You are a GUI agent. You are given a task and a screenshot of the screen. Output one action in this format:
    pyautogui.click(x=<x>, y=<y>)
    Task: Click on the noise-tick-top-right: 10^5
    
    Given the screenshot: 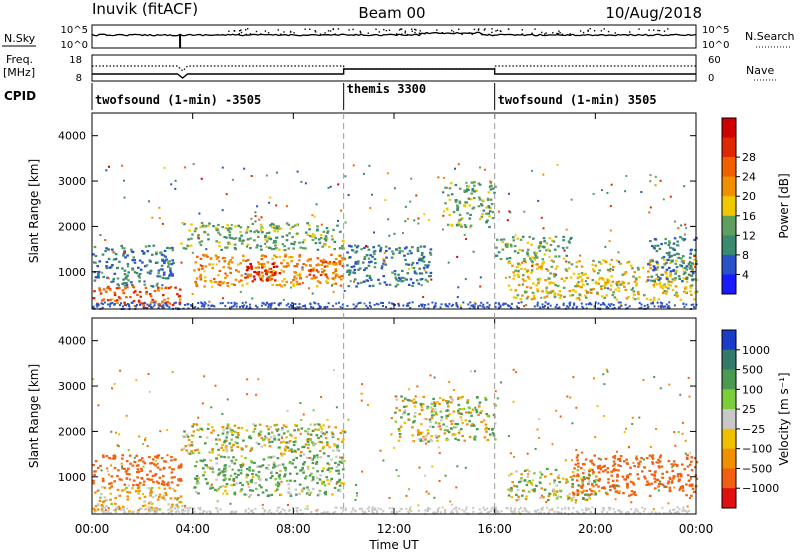 What is the action you would take?
    pyautogui.click(x=715, y=30)
    